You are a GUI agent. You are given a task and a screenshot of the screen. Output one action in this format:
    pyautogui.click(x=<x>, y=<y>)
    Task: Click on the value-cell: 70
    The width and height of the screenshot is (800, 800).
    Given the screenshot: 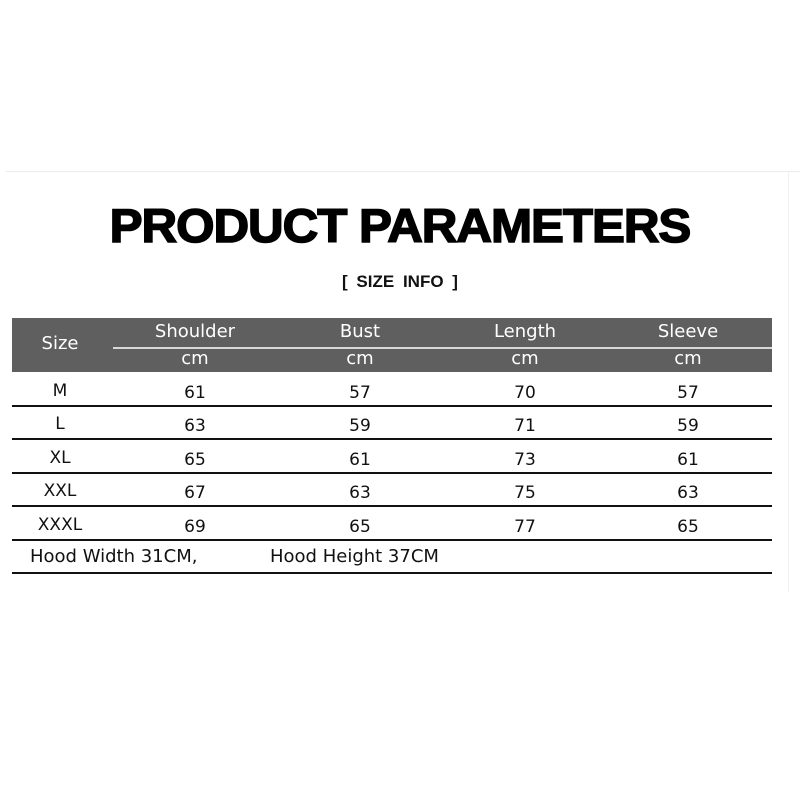 What is the action you would take?
    pyautogui.click(x=525, y=393)
    